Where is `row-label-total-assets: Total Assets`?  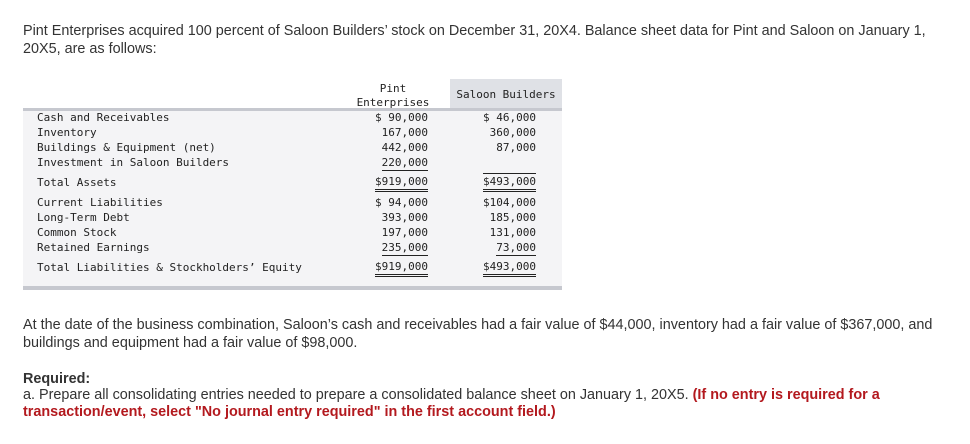 row-label-total-assets: Total Assets is located at coordinates (77, 182).